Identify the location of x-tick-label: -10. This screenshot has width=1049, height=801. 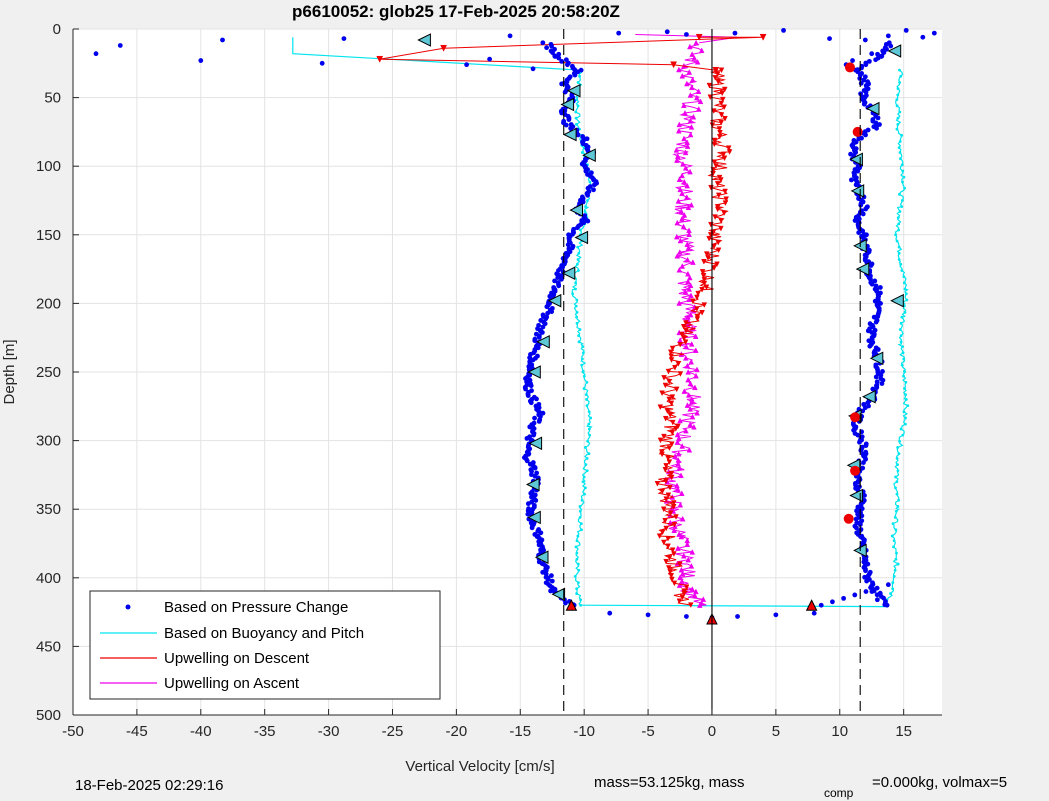
(584, 731).